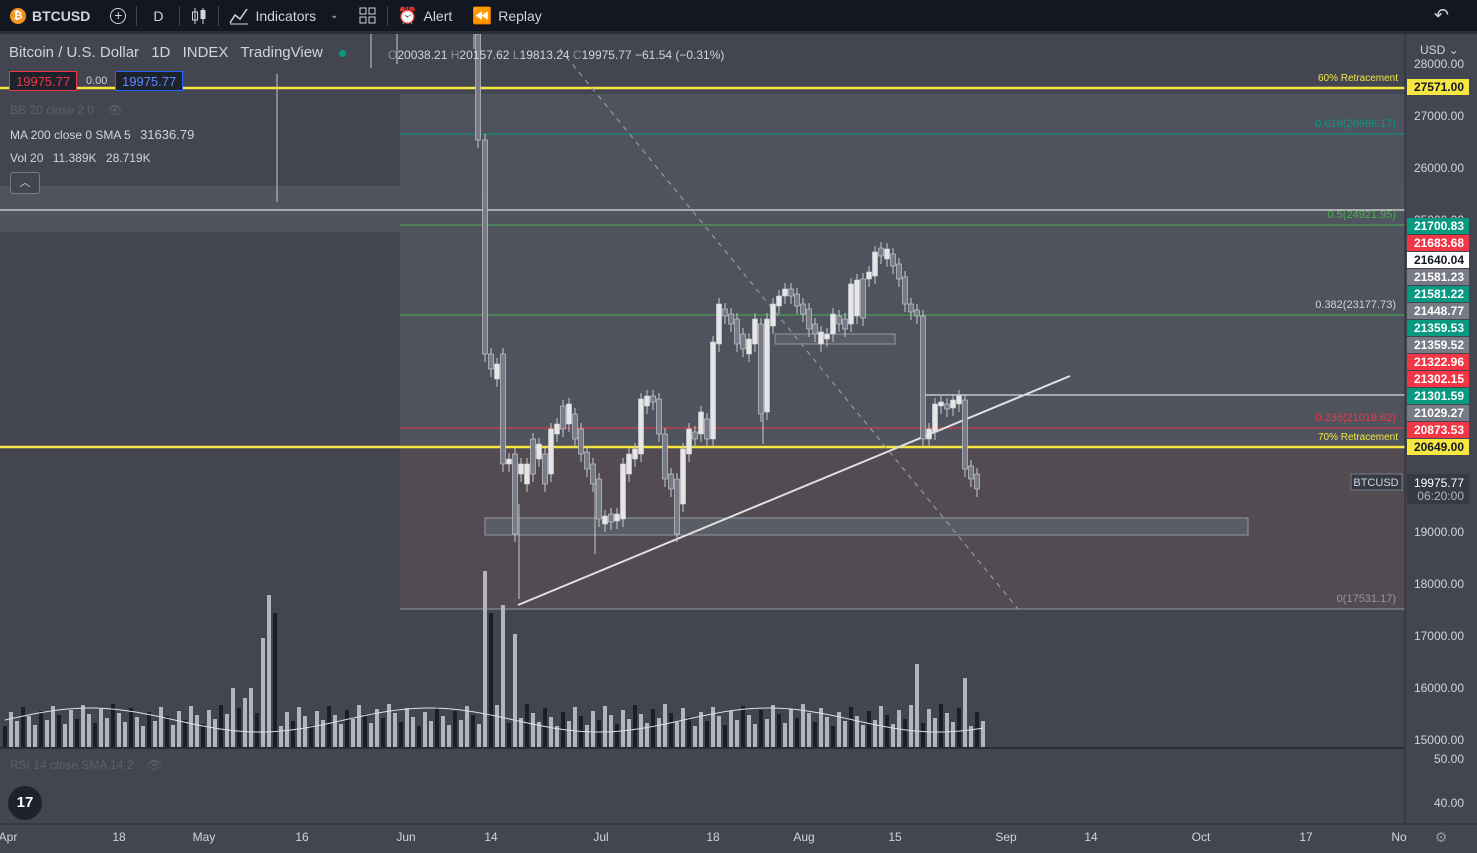 The image size is (1477, 853). What do you see at coordinates (66, 110) in the screenshot?
I see `bb-indicator: BB 20 close 2 0 👁` at bounding box center [66, 110].